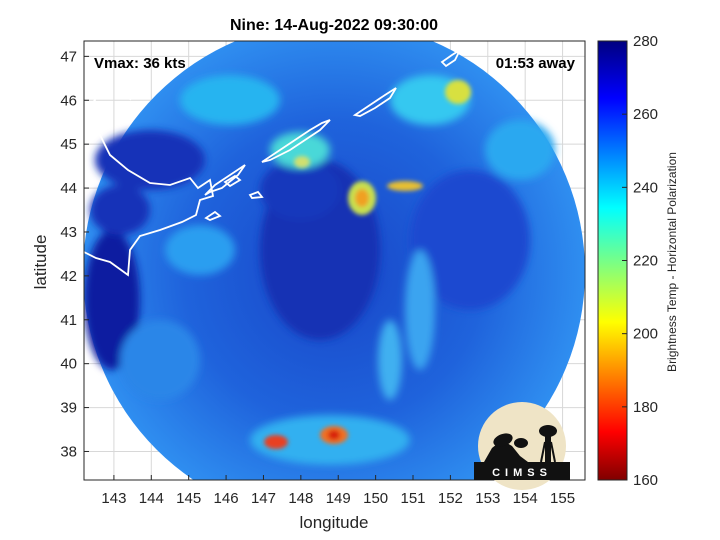 The height and width of the screenshot is (540, 720). What do you see at coordinates (263, 498) in the screenshot?
I see `x-tick-label: 147` at bounding box center [263, 498].